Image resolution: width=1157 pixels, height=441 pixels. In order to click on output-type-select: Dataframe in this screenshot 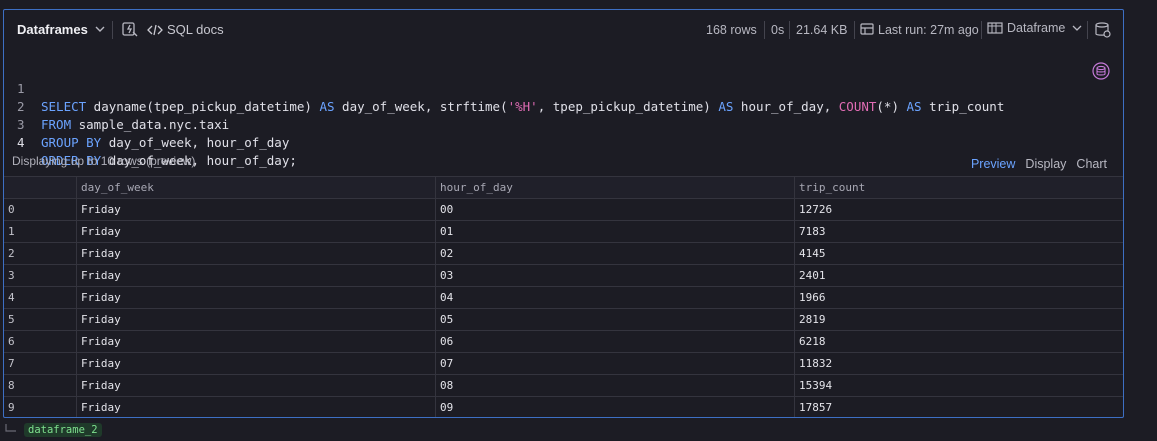, I will do `click(1035, 28)`.